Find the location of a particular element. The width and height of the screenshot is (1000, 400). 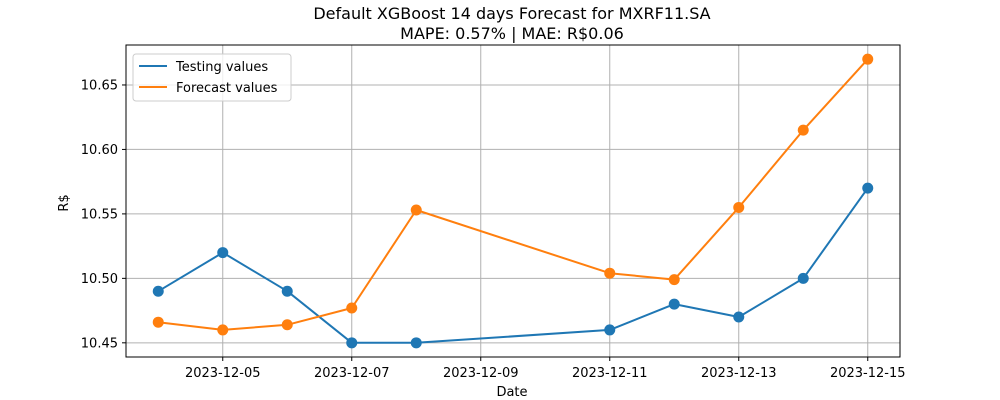

x-tick-label: 2023-12-05 is located at coordinates (223, 373).